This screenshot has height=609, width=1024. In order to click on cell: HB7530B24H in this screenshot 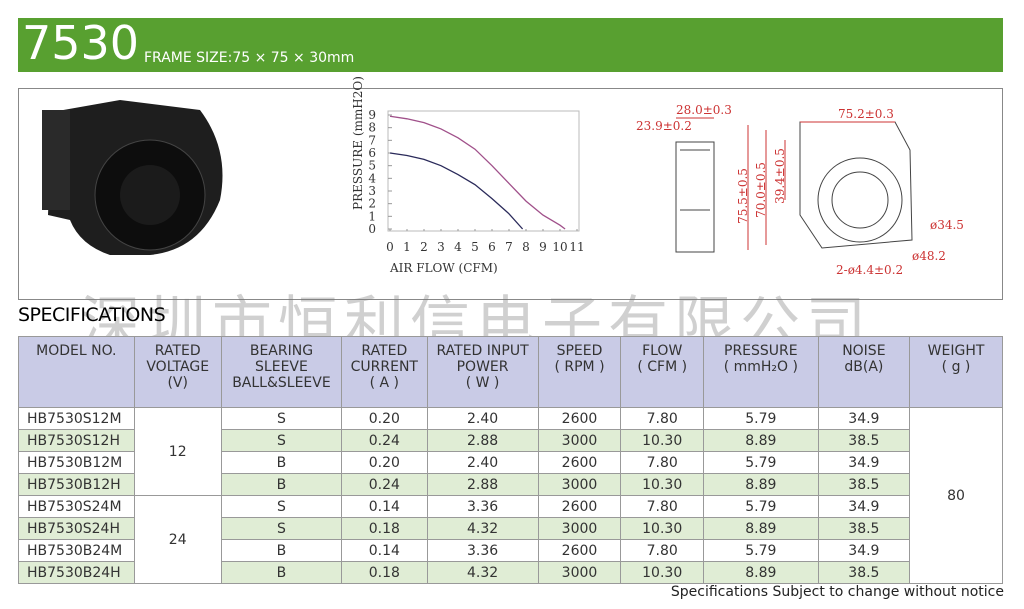, I will do `click(76, 572)`.